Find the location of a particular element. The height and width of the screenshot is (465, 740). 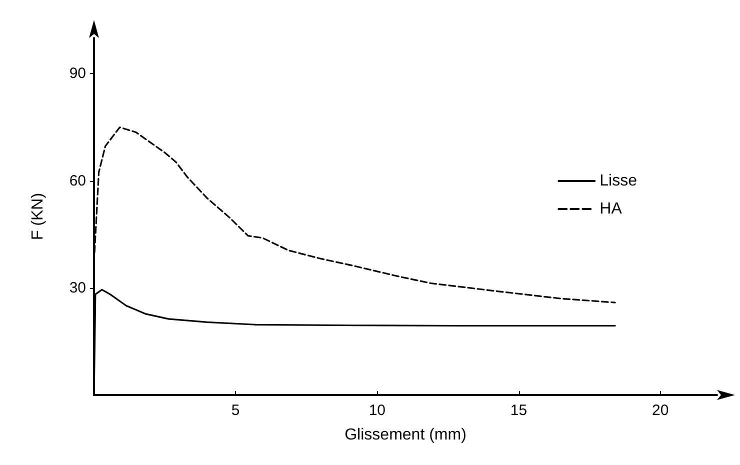

x-tick-label: 5 is located at coordinates (235, 410).